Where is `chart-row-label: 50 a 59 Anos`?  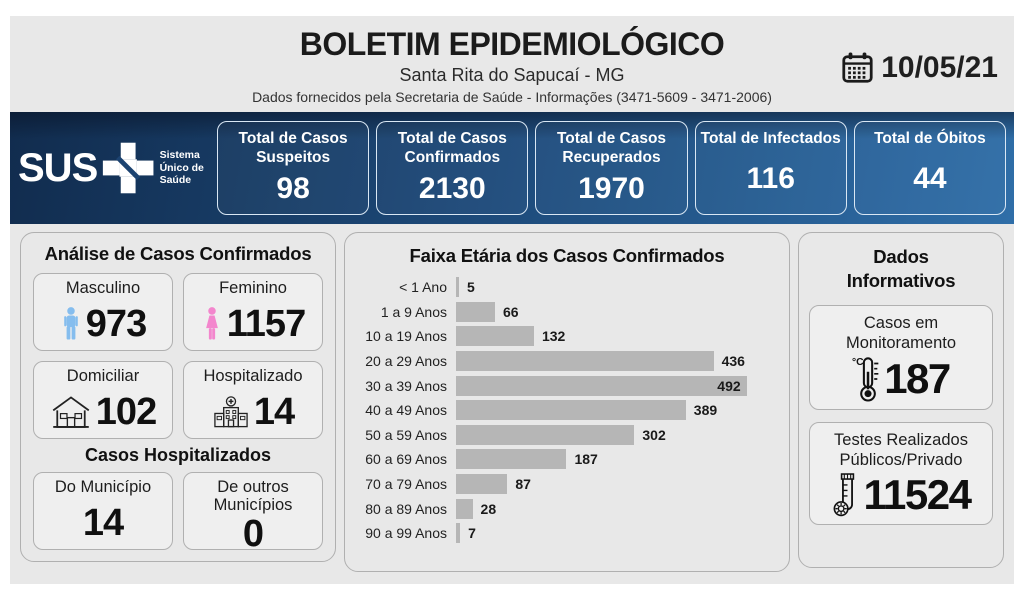
chart-row-label: 50 a 59 Anos is located at coordinates (406, 434).